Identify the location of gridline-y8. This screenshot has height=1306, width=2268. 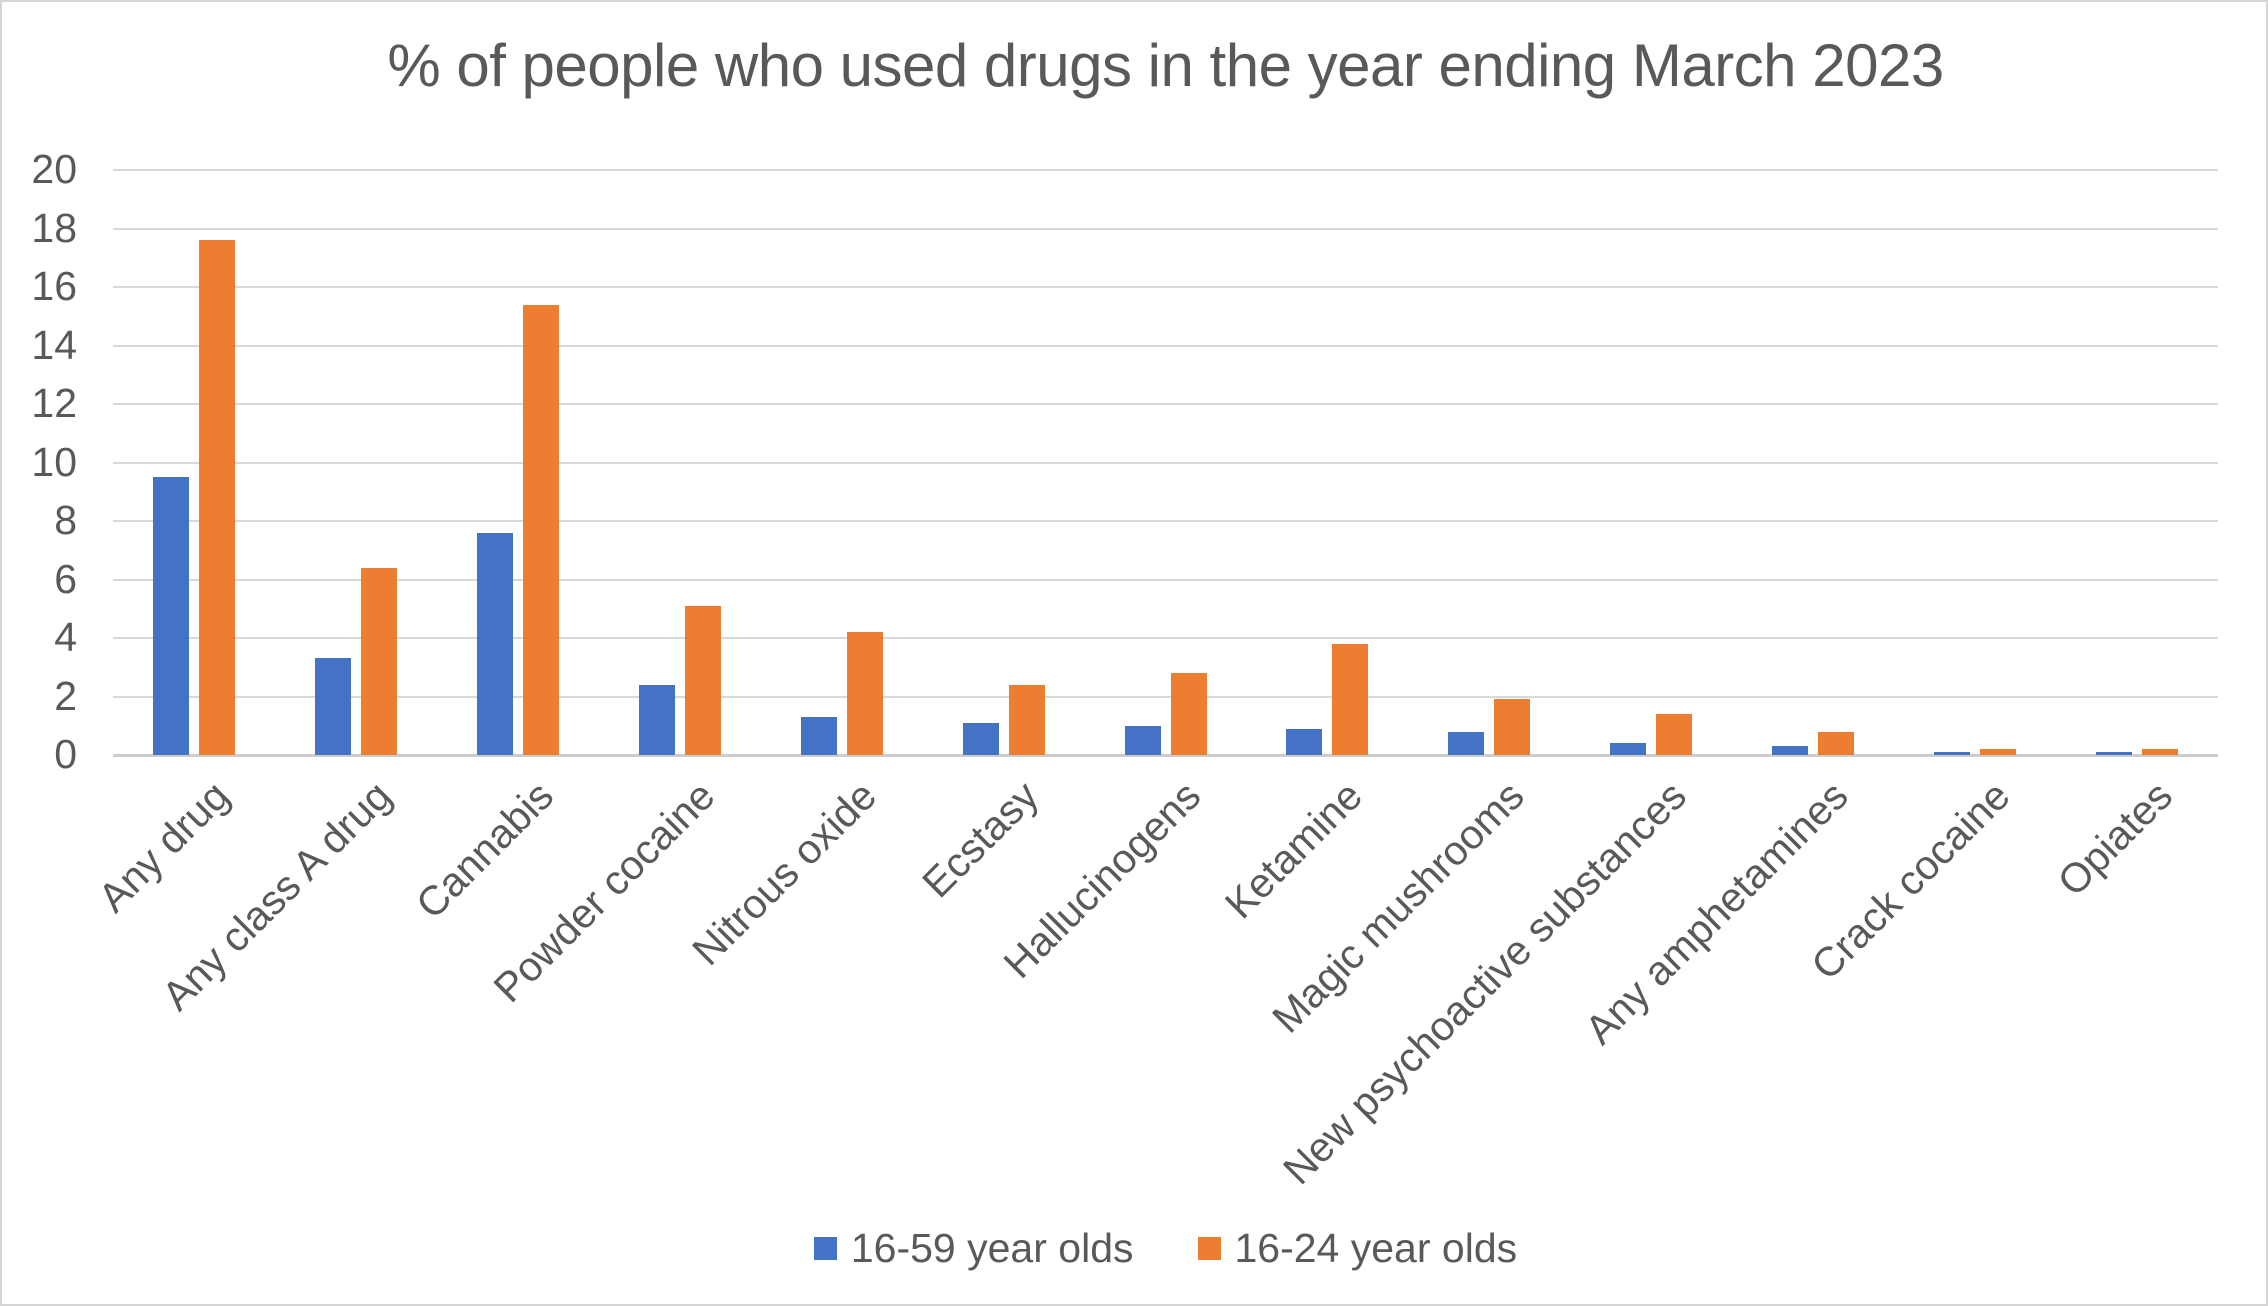
(1165, 521).